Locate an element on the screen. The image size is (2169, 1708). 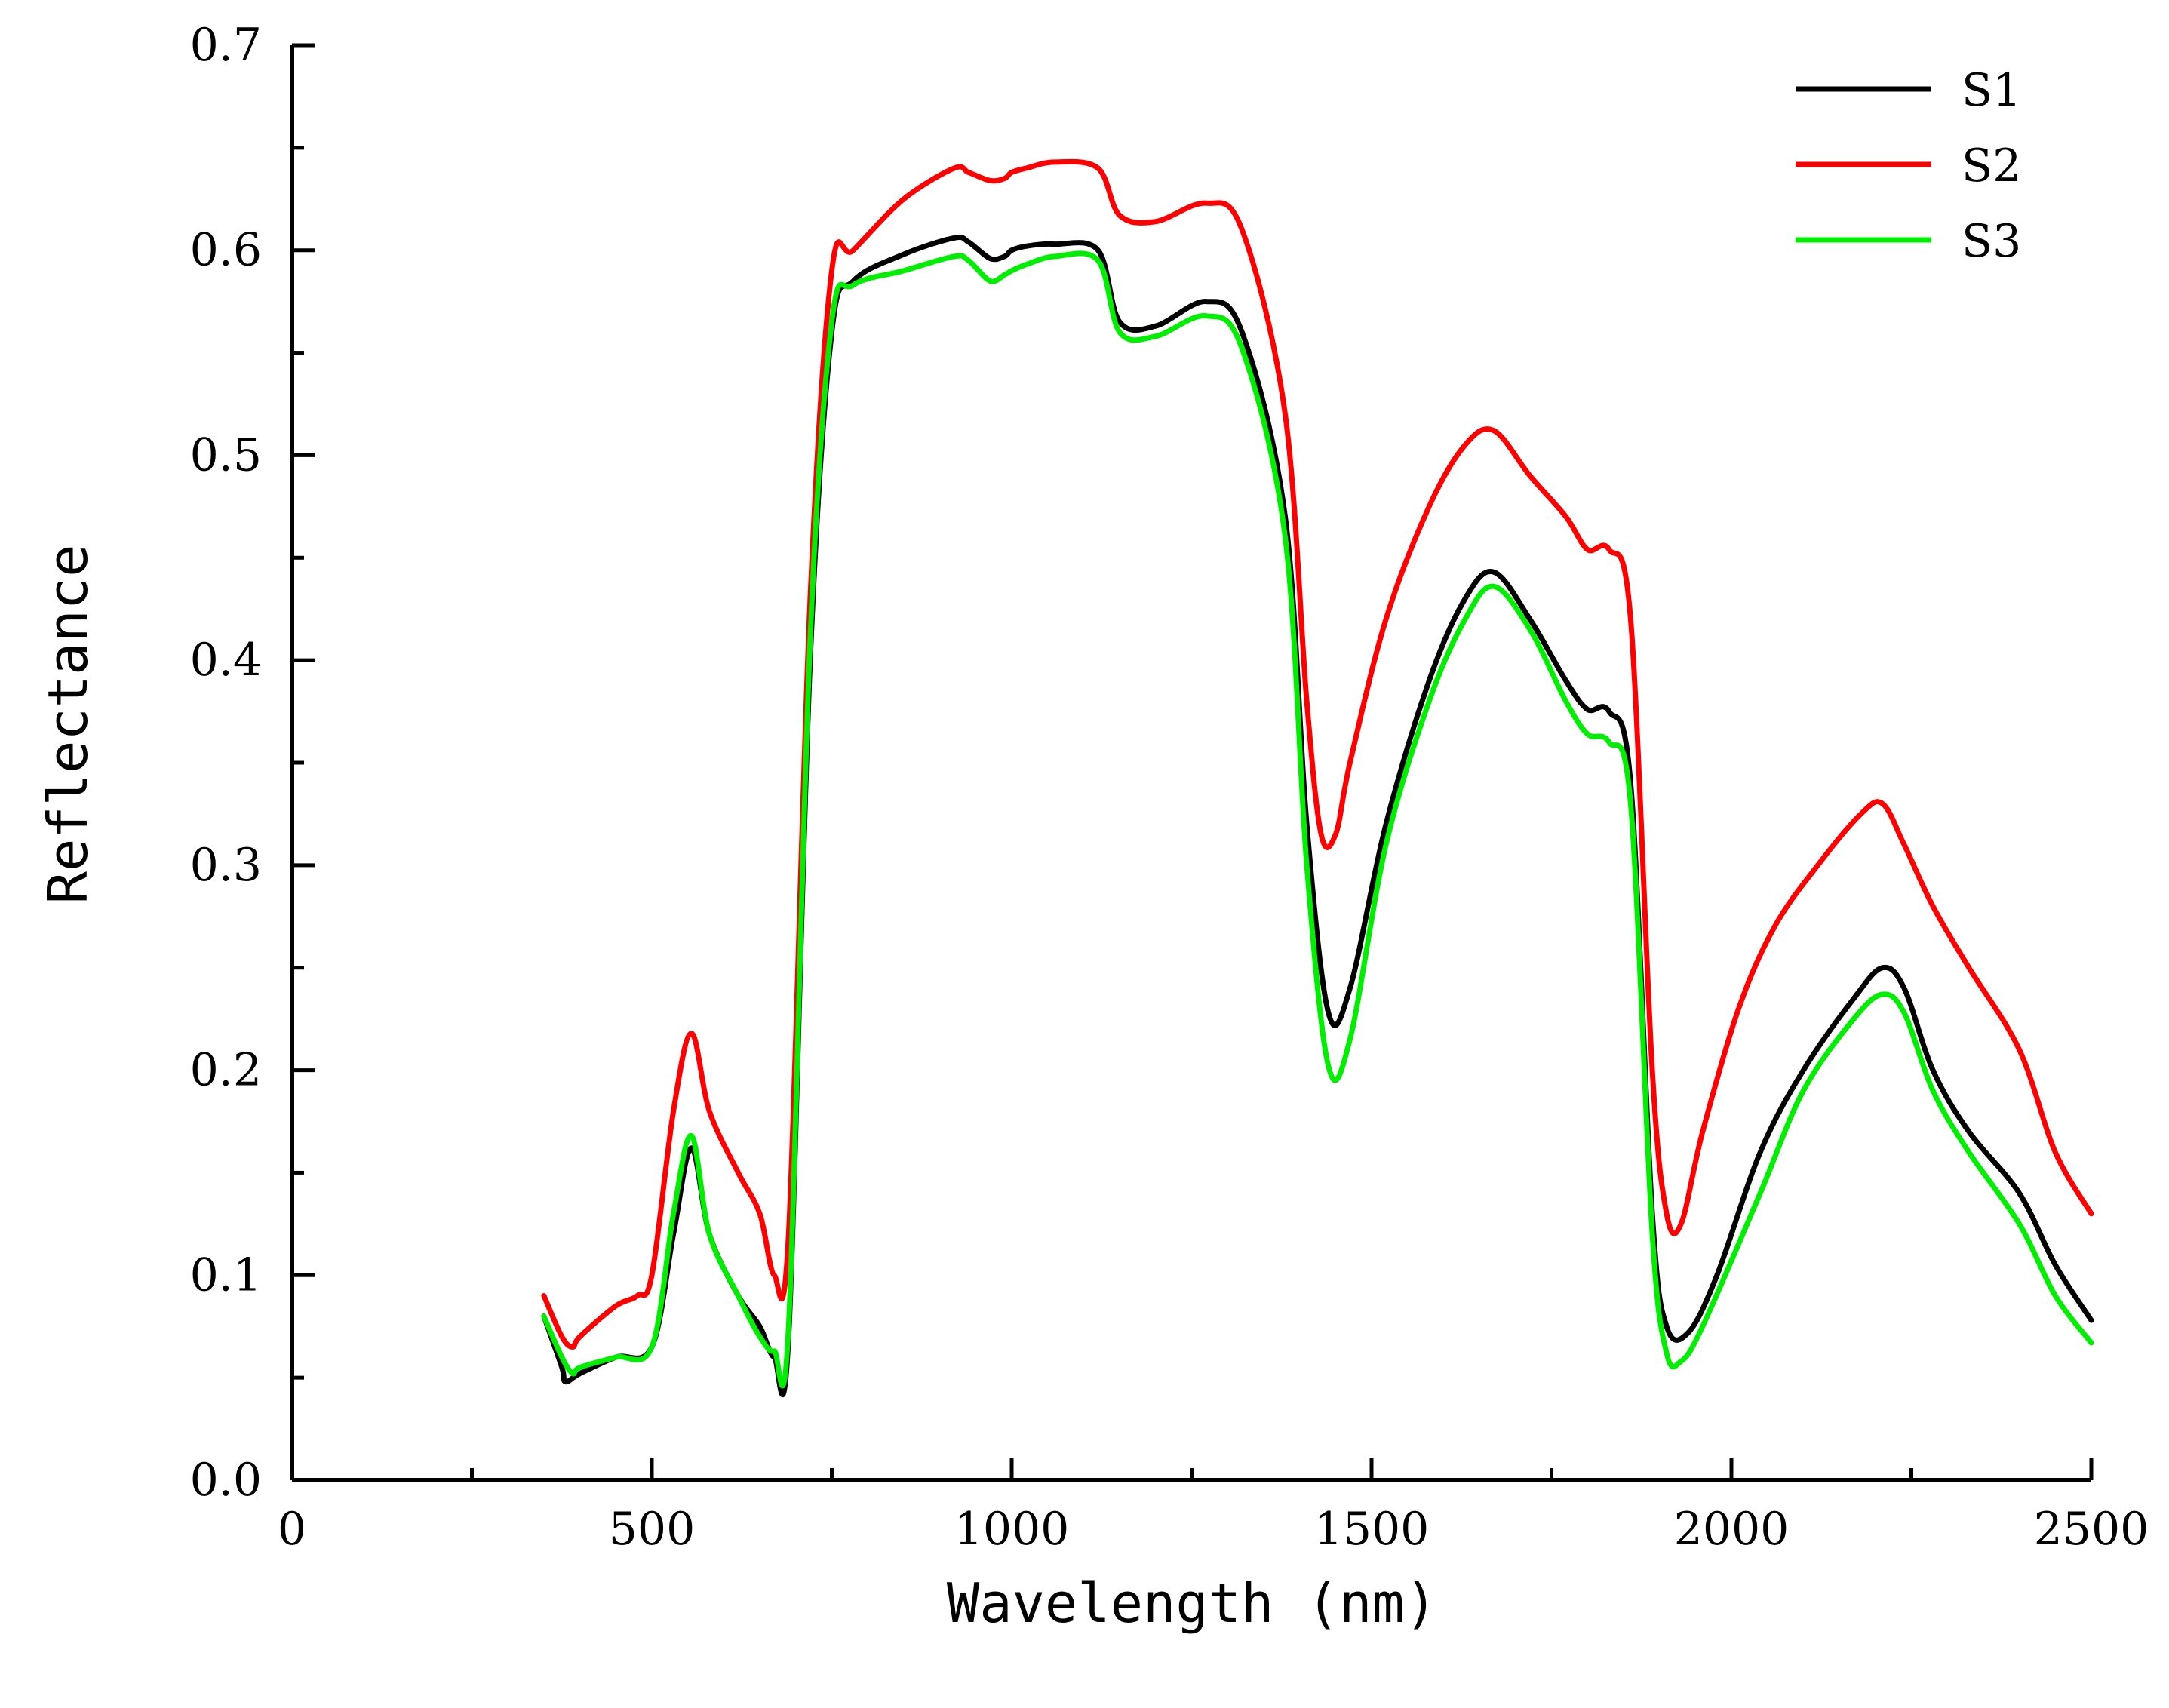
x-tick-label: 1500 is located at coordinates (1372, 1529).